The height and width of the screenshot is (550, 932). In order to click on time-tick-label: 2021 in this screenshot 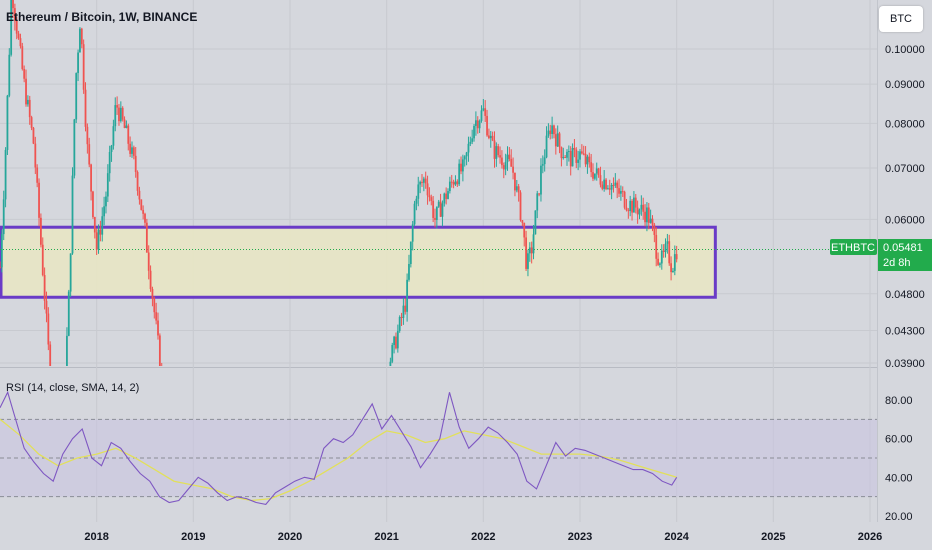, I will do `click(386, 537)`.